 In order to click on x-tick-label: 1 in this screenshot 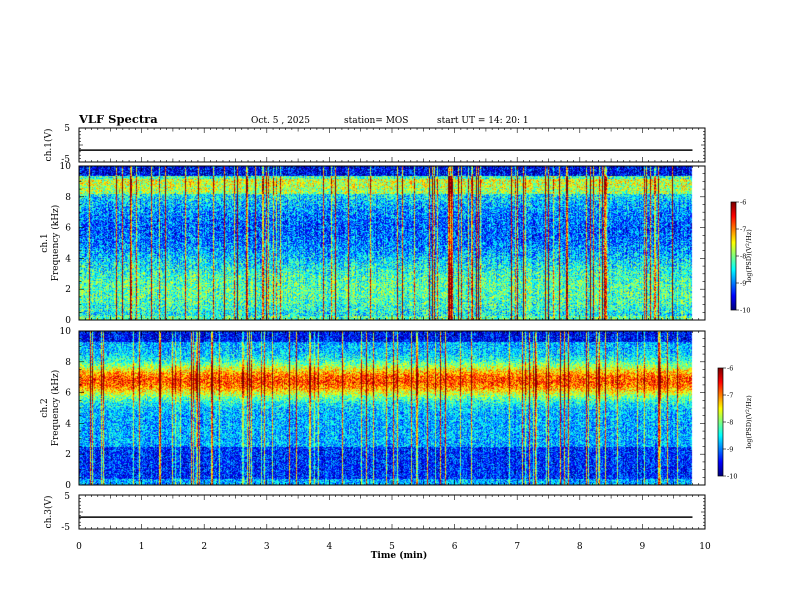, I will do `click(142, 547)`.